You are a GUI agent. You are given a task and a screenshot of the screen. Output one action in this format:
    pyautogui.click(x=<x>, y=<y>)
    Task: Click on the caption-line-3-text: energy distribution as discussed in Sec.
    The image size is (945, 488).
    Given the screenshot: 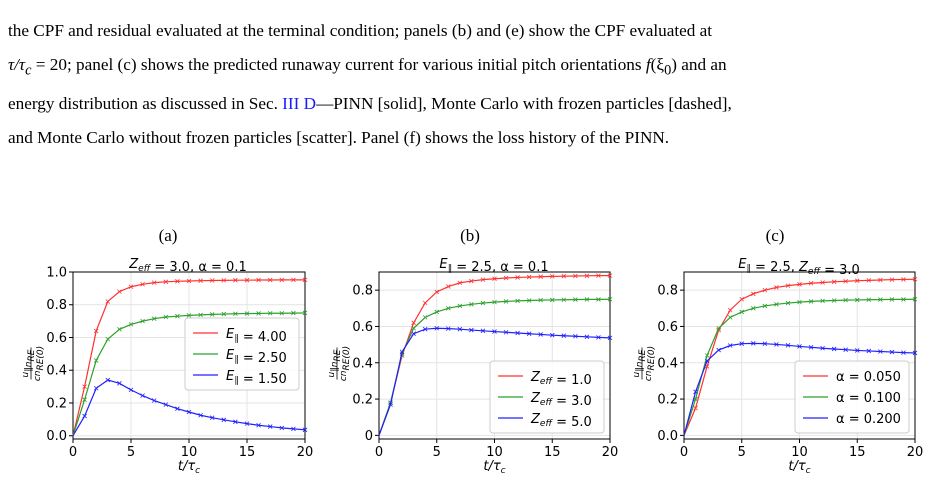 What is the action you would take?
    pyautogui.click(x=145, y=104)
    